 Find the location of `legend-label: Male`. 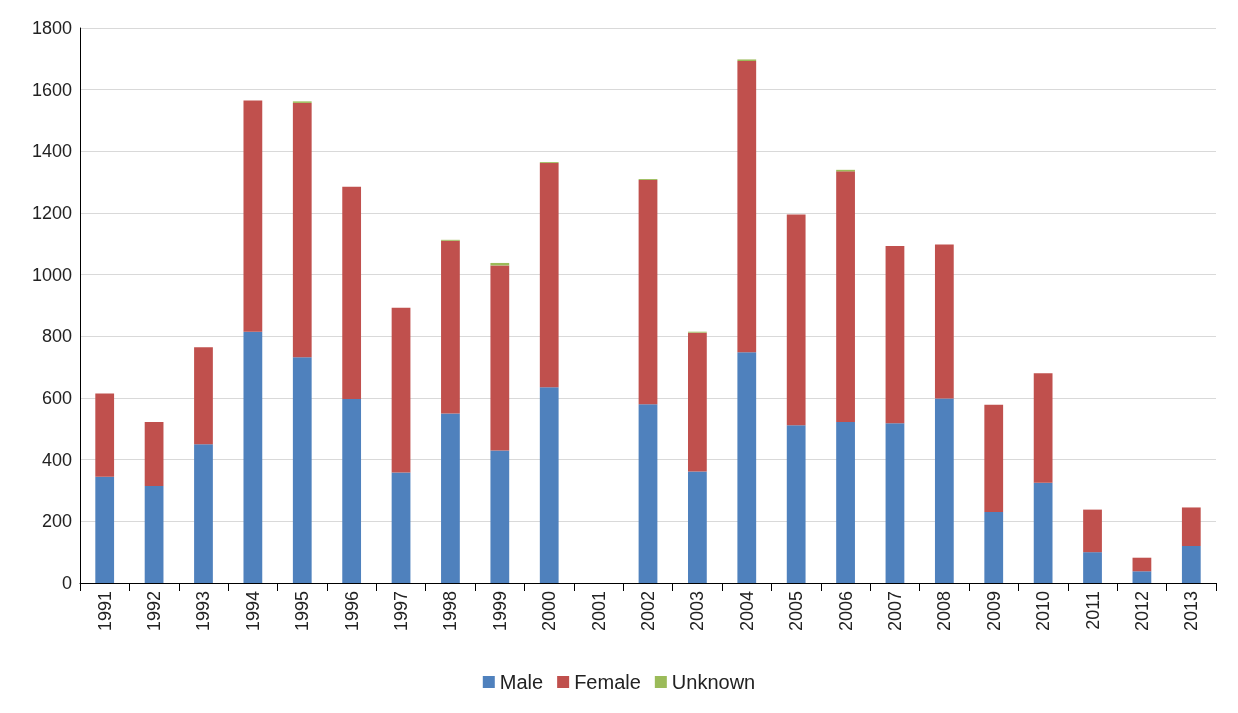

legend-label: Male is located at coordinates (521, 682).